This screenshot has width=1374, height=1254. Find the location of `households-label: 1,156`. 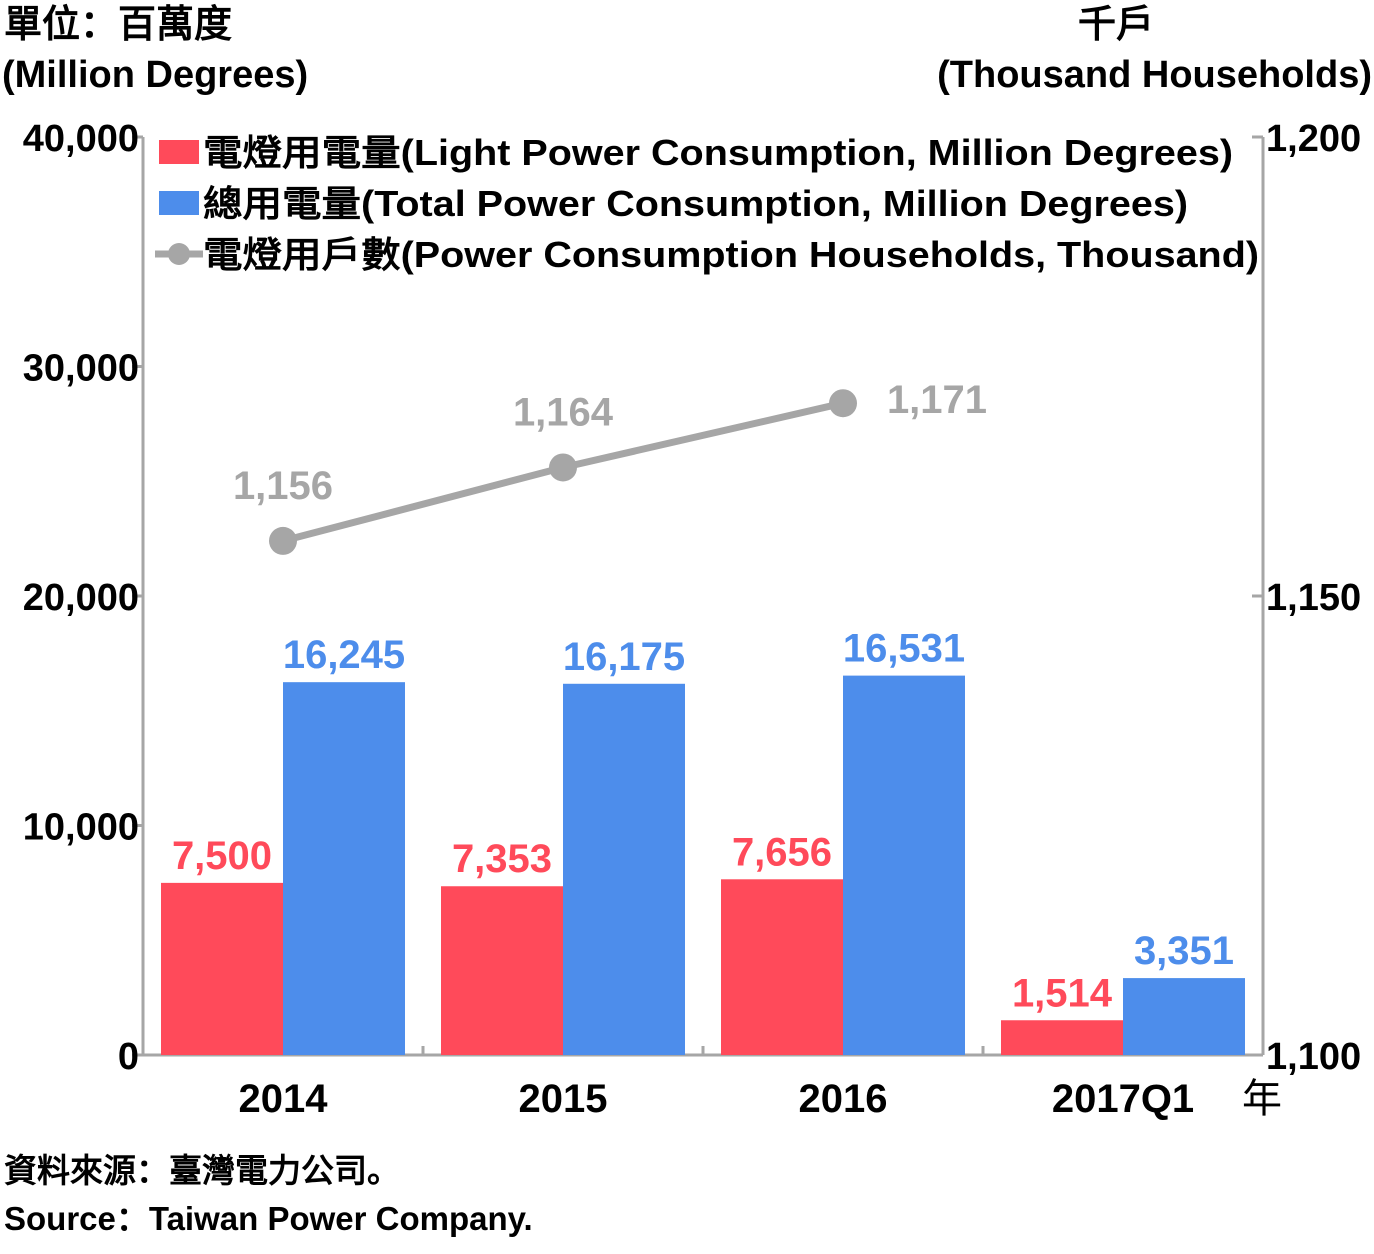

households-label: 1,156 is located at coordinates (283, 486).